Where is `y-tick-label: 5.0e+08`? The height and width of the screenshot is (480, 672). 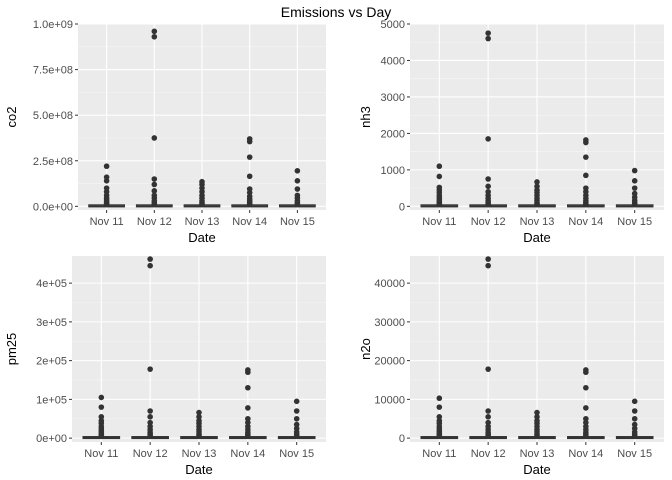
y-tick-label: 5.0e+08 is located at coordinates (53, 116).